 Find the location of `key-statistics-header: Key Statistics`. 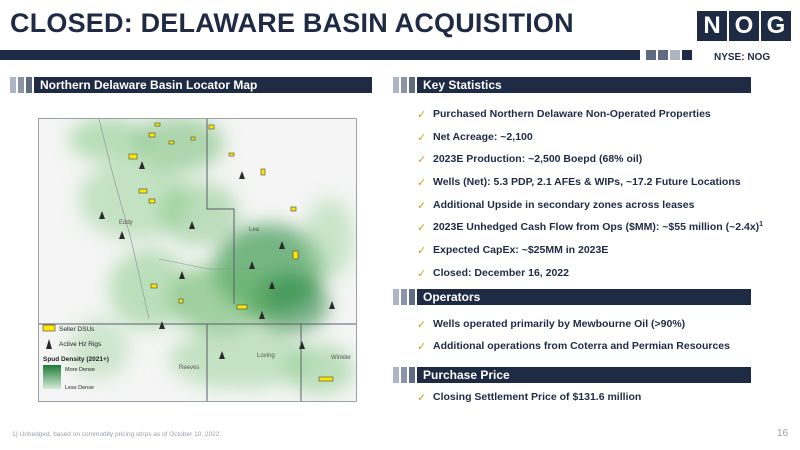

key-statistics-header: Key Statistics is located at coordinates (572, 85).